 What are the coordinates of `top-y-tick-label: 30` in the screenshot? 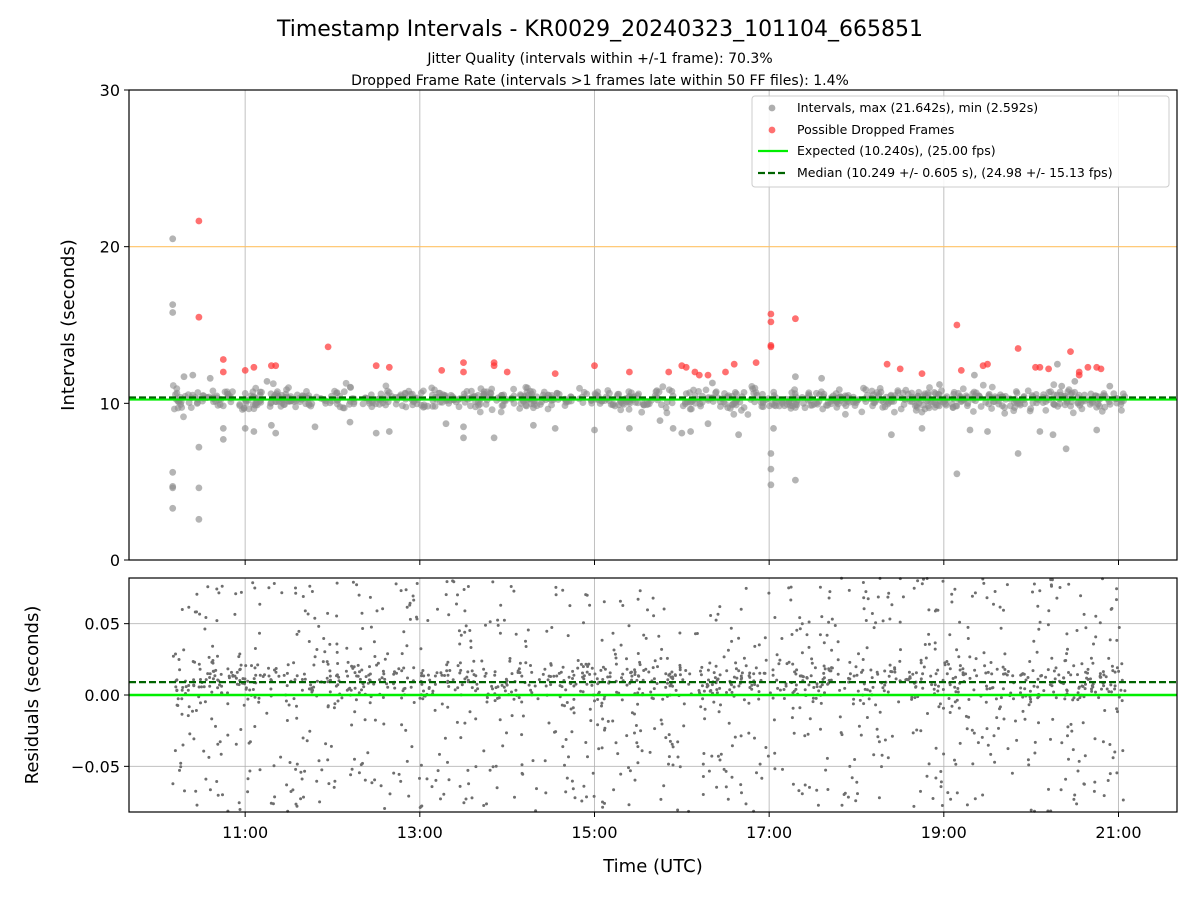 It's located at (110, 90).